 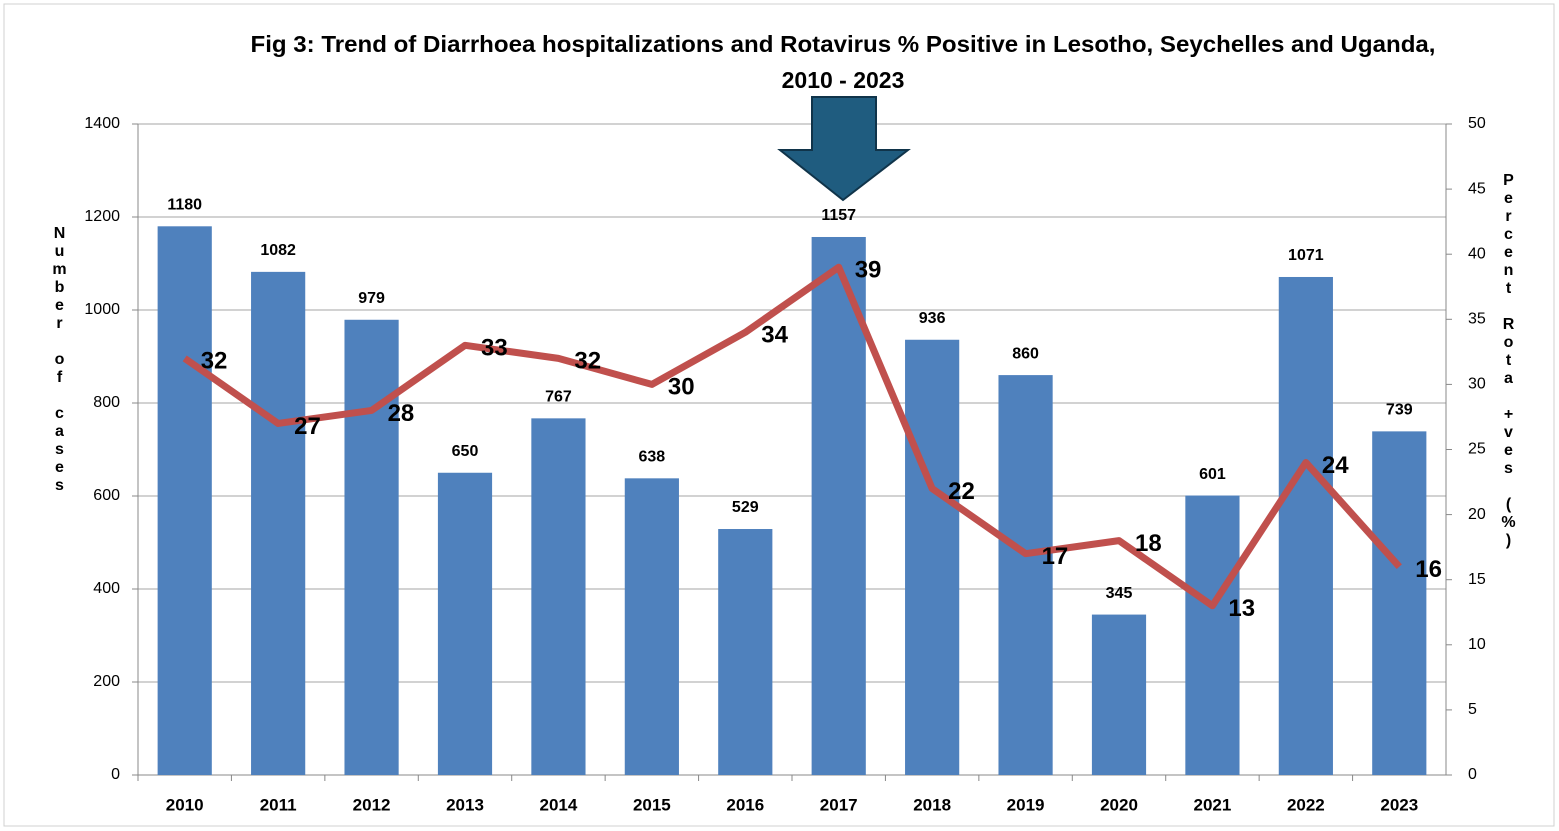 I want to click on bar-label: 1157, so click(x=838, y=215).